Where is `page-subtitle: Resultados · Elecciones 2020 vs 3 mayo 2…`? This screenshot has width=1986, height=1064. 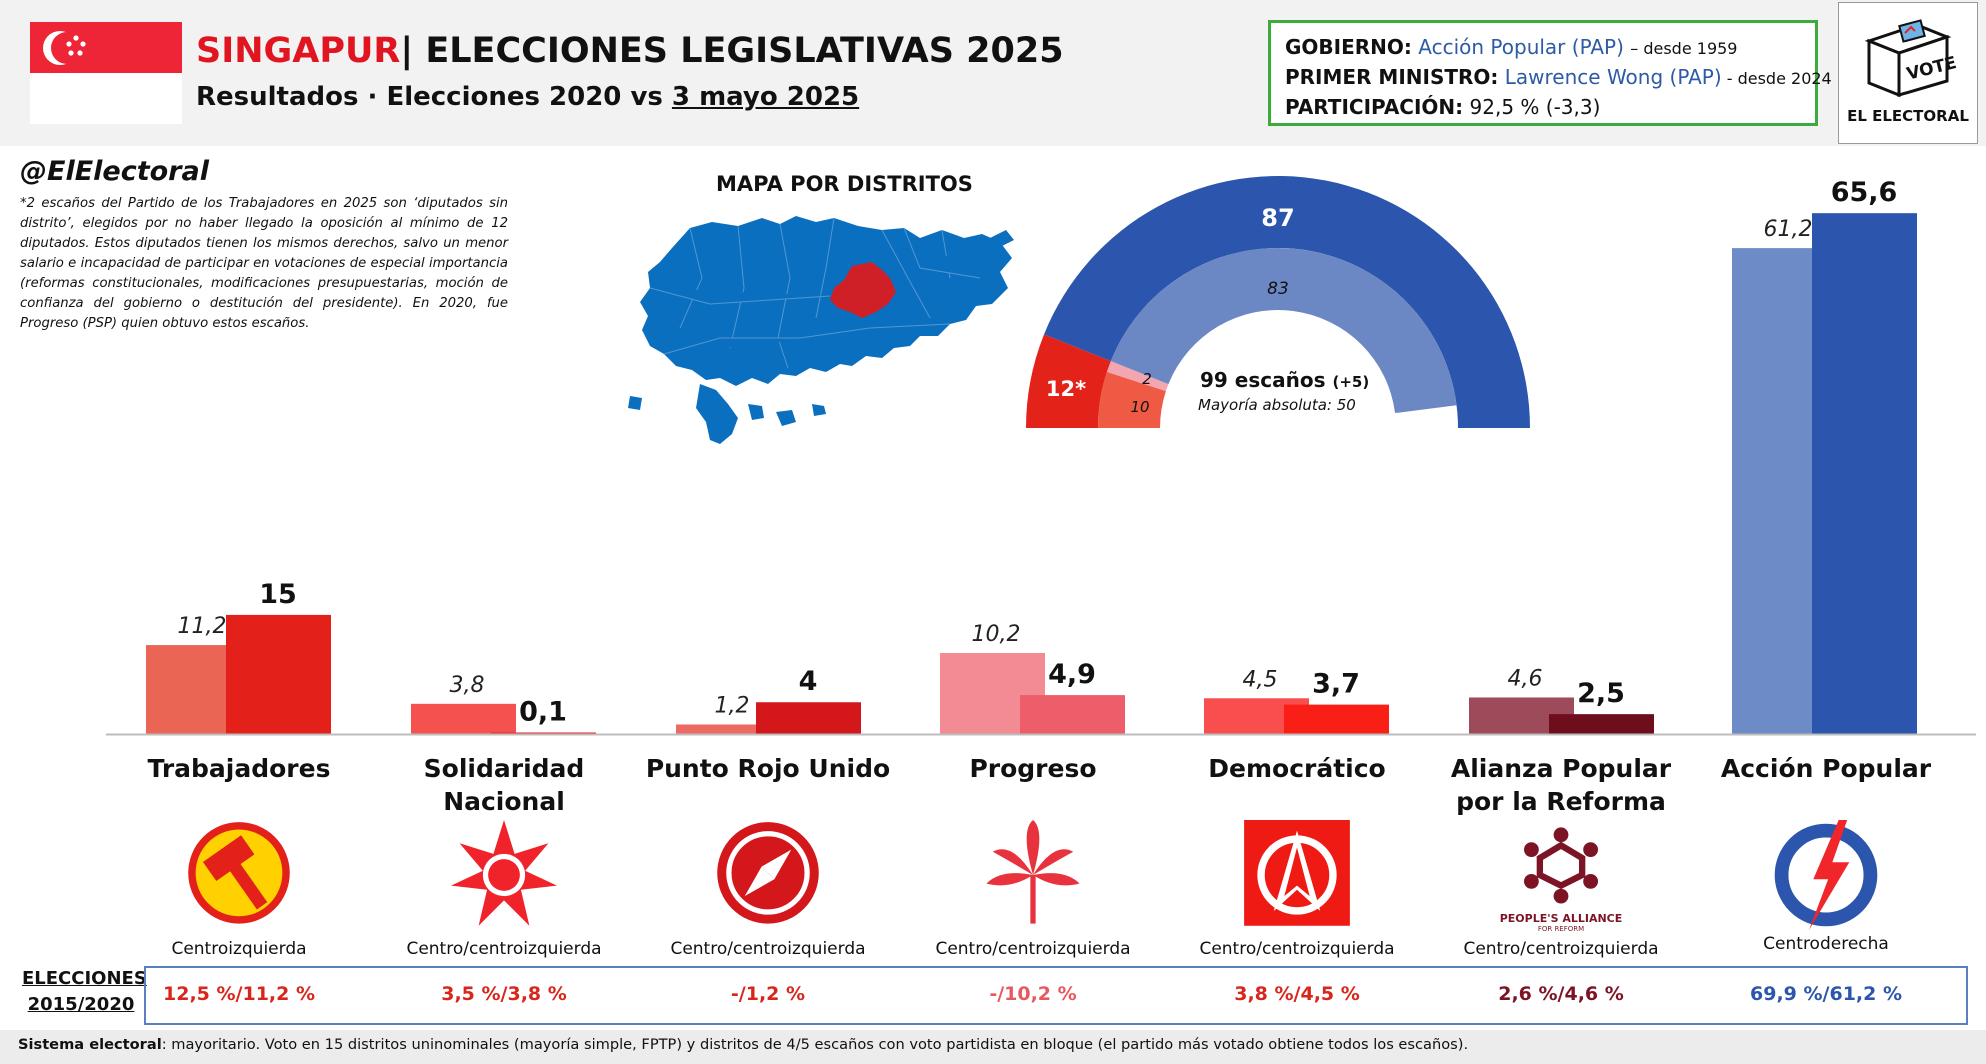 page-subtitle: Resultados · Elecciones 2020 vs 3 mayo 2… is located at coordinates (527, 97).